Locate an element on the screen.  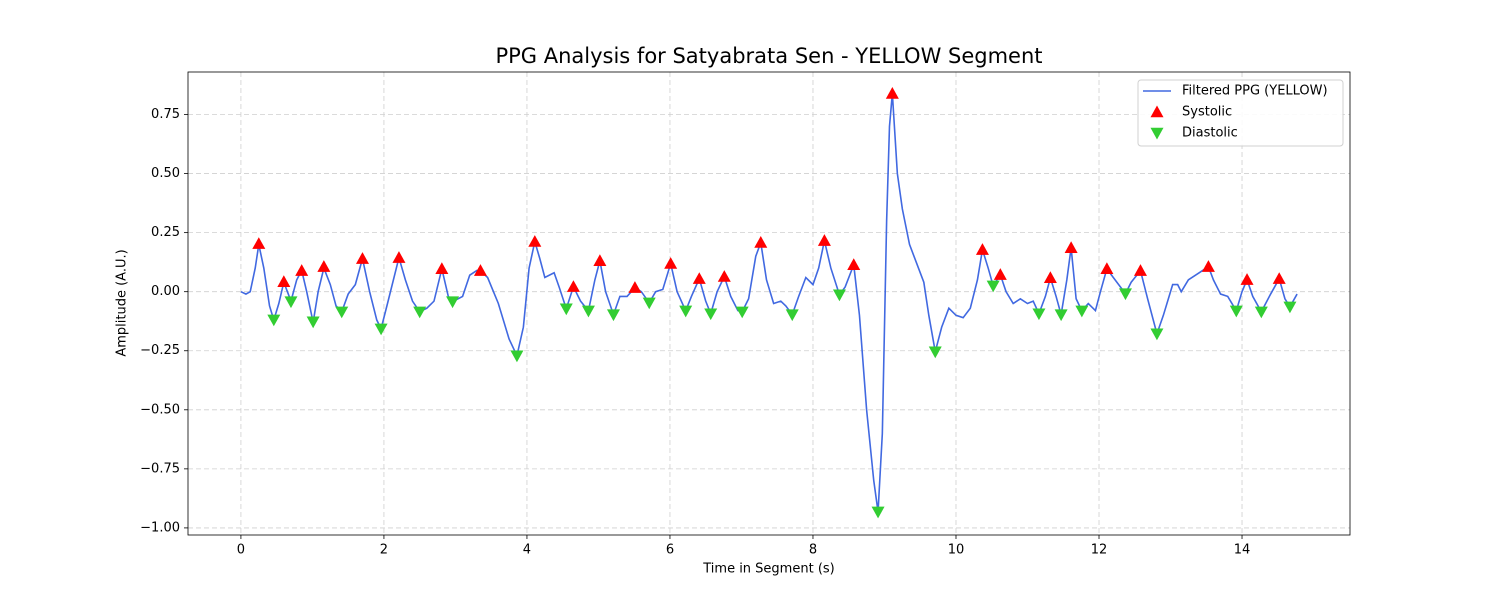
y-tick-label: 0.75 is located at coordinates (165, 114).